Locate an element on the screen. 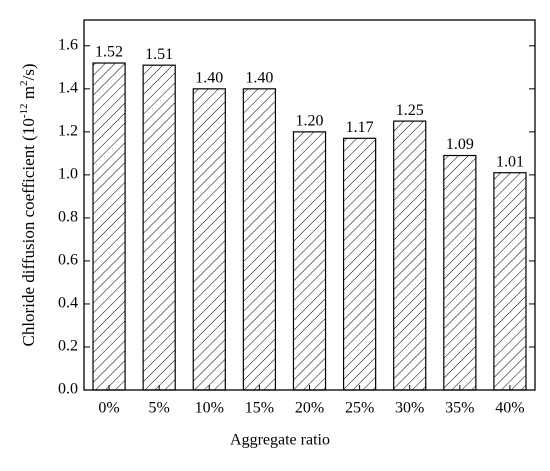 Image resolution: width=550 pixels, height=471 pixels. x-tick-label: 15% is located at coordinates (259, 408).